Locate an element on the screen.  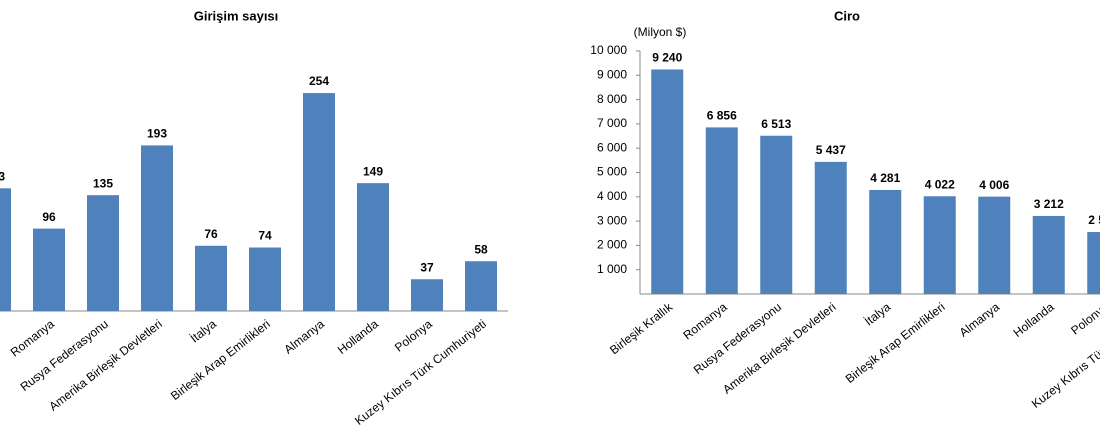
value-label: 254 is located at coordinates (319, 81).